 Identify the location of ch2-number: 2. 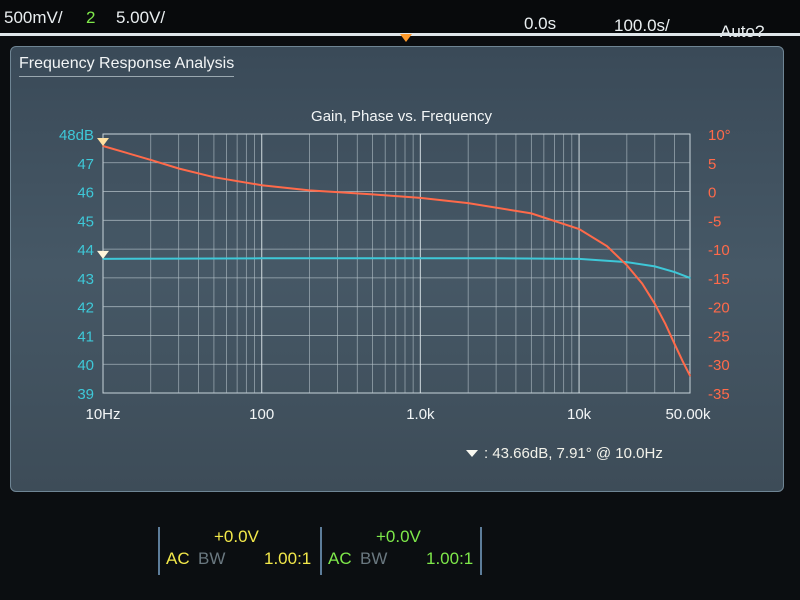
(91, 17).